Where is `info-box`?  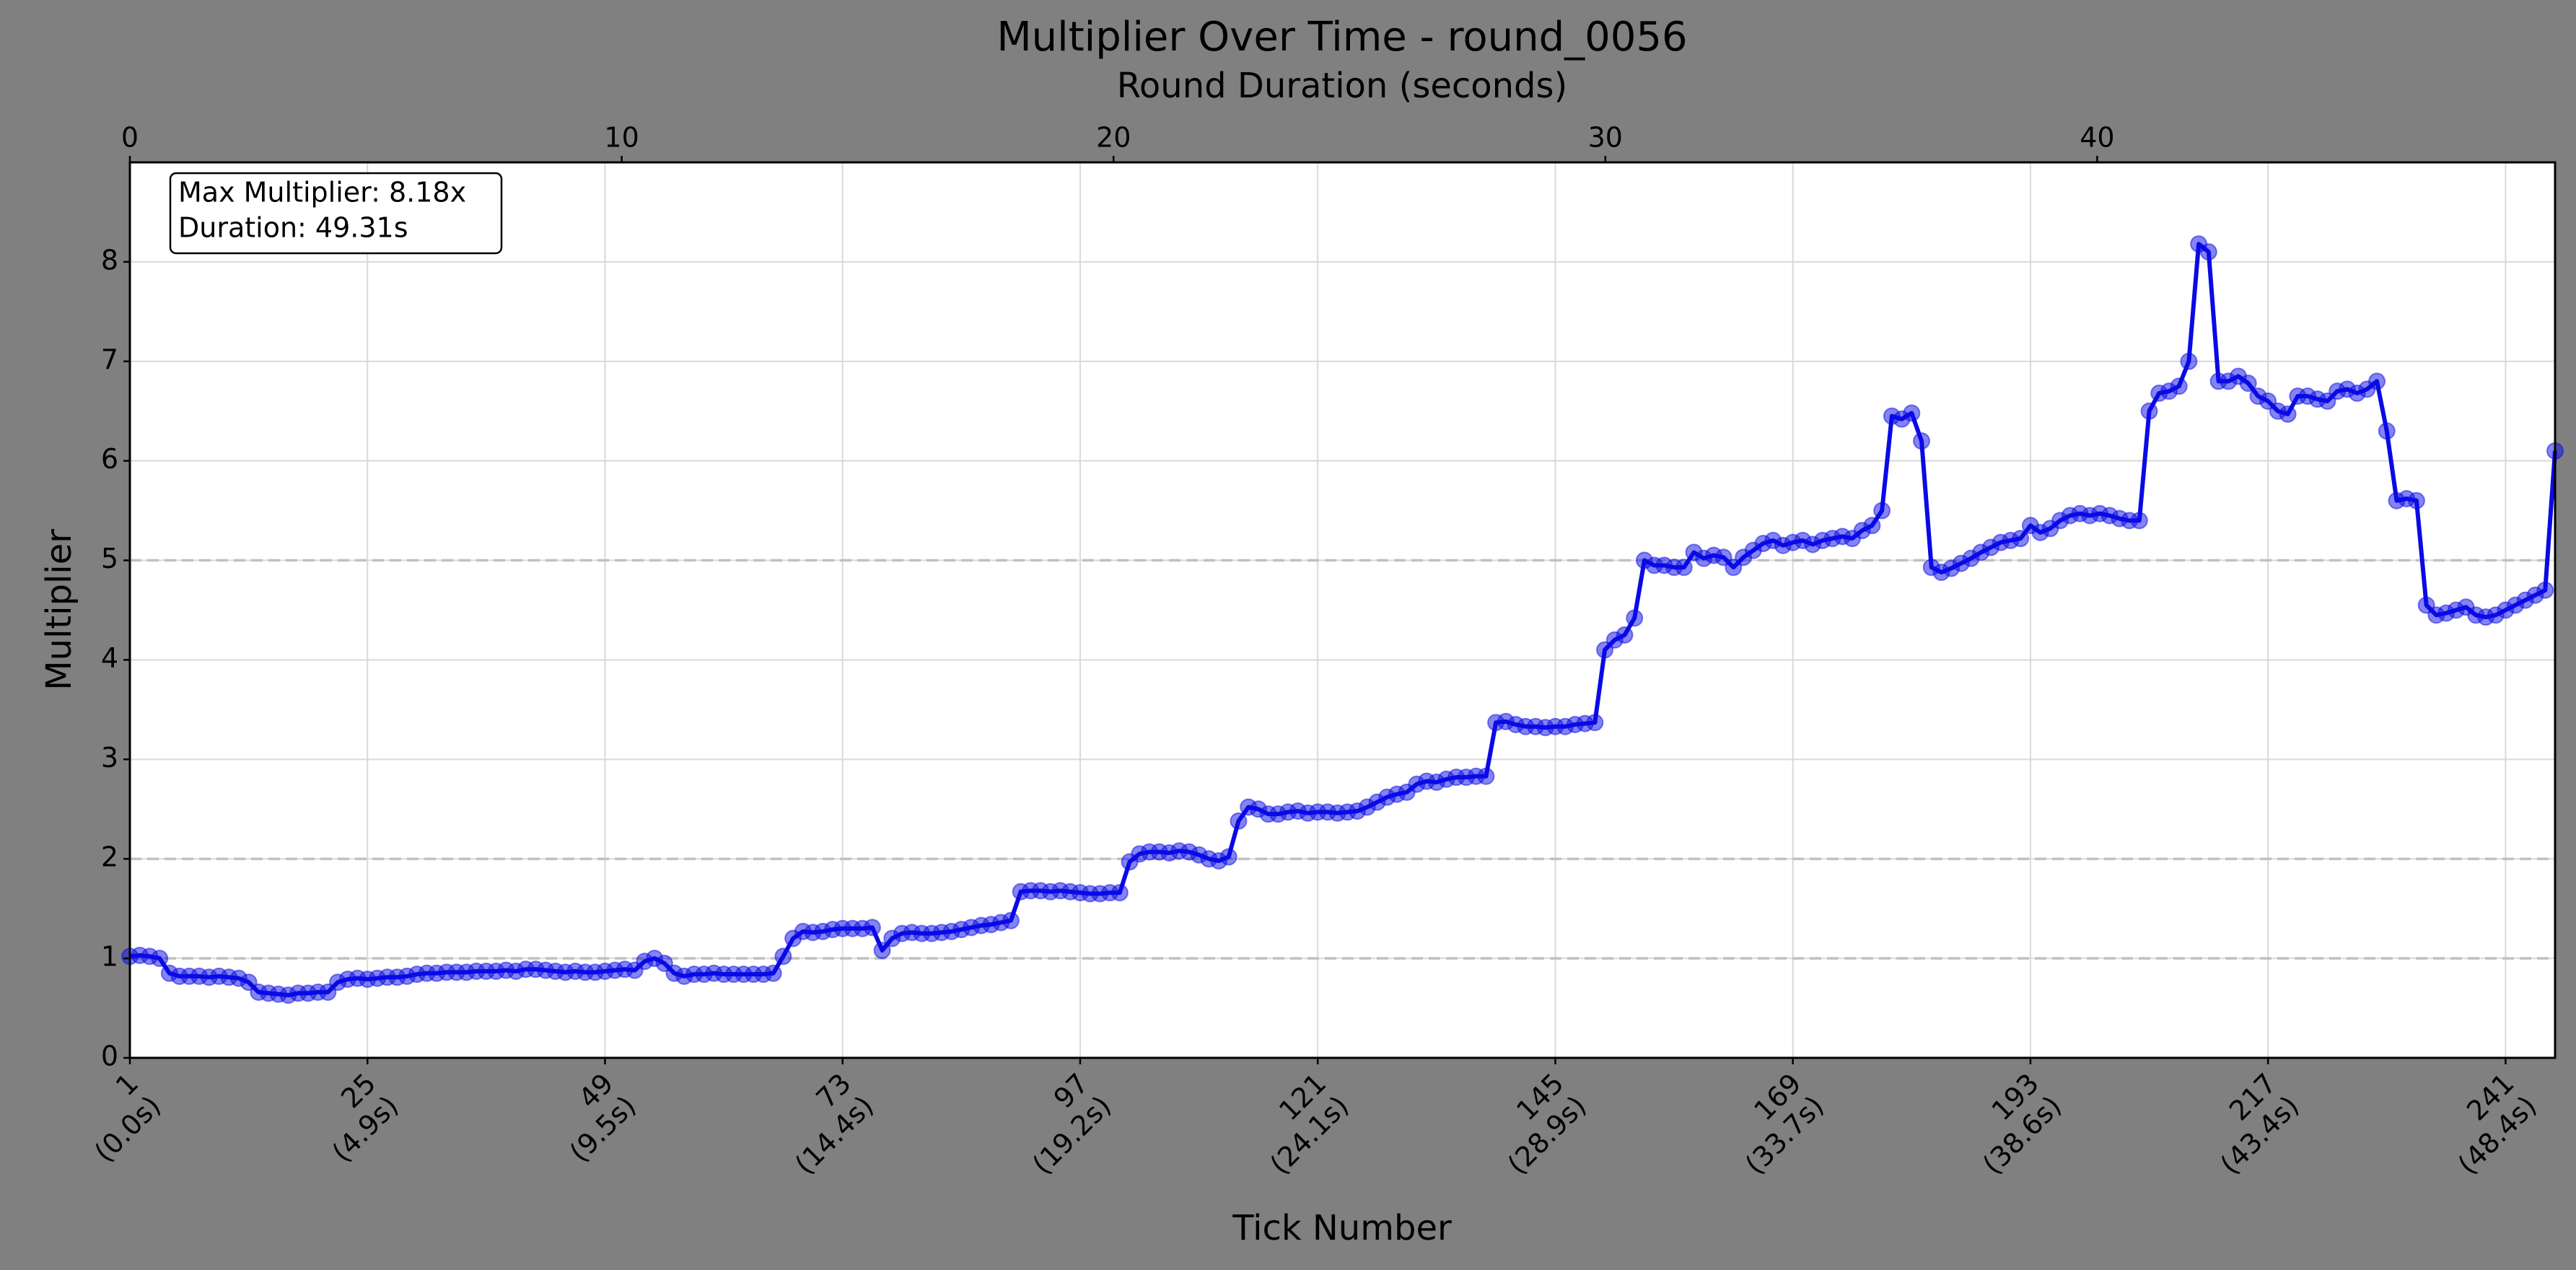 info-box is located at coordinates (336, 213).